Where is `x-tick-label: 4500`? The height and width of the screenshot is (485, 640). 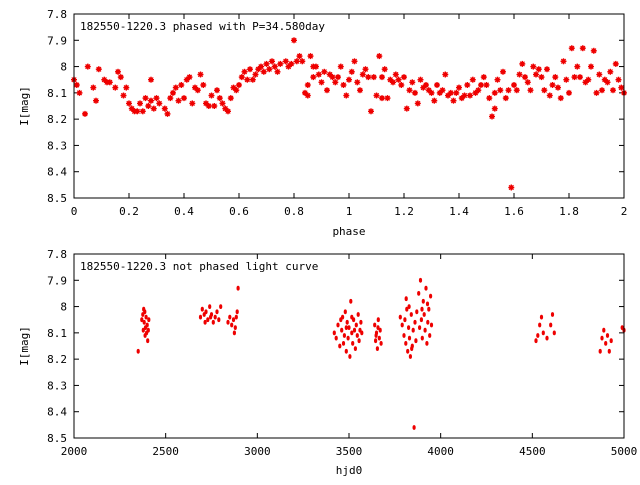 x-tick-label: 4500 is located at coordinates (532, 451).